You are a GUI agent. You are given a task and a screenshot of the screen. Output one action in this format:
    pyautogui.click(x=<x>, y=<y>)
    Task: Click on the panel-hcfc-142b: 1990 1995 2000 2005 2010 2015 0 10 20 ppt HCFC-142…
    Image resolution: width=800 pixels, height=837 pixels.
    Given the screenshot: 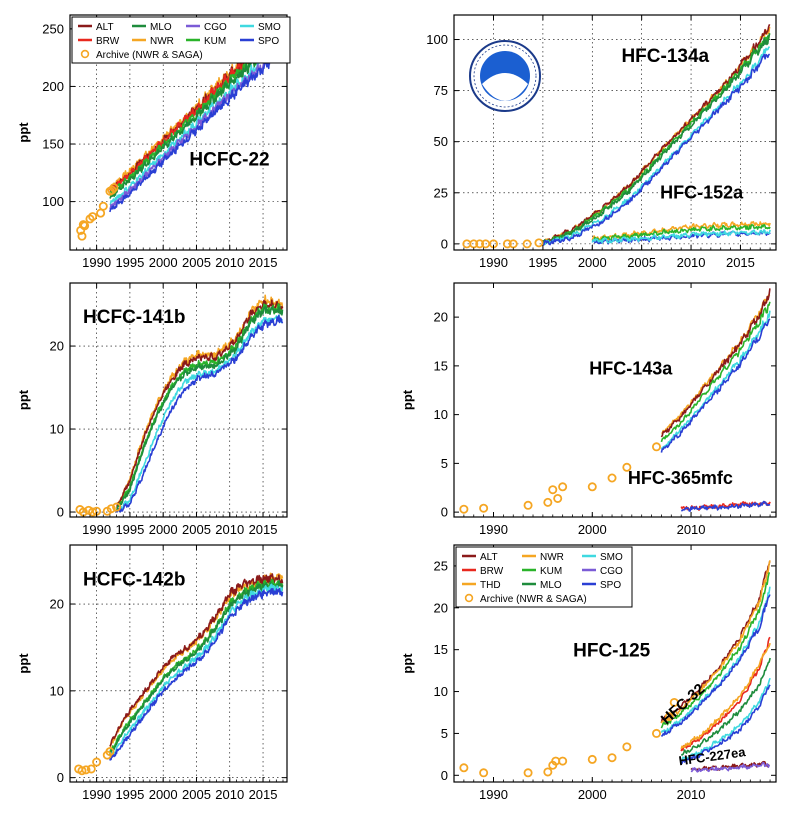 What is the action you would take?
    pyautogui.click(x=152, y=673)
    